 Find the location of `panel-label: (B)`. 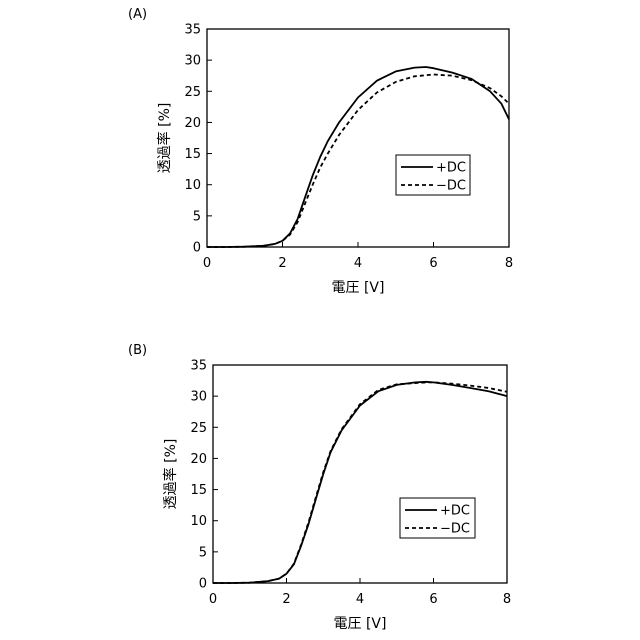

panel-label: (B) is located at coordinates (137, 350).